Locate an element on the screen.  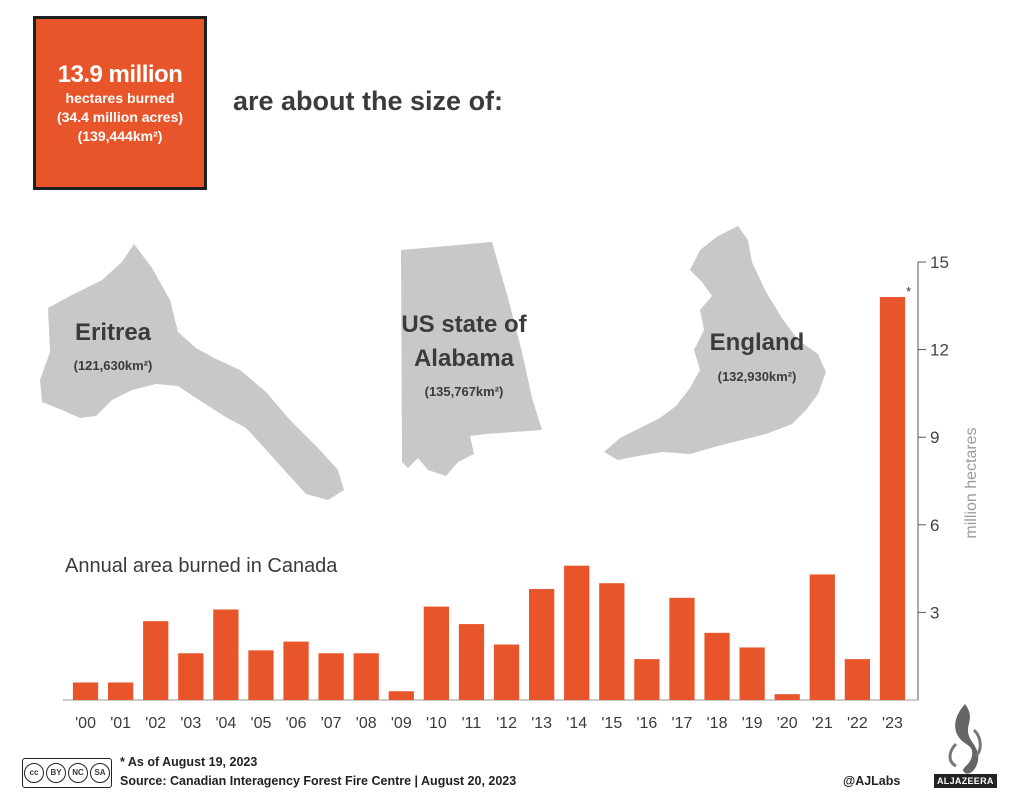
y-tick-label: 12 is located at coordinates (939, 350).